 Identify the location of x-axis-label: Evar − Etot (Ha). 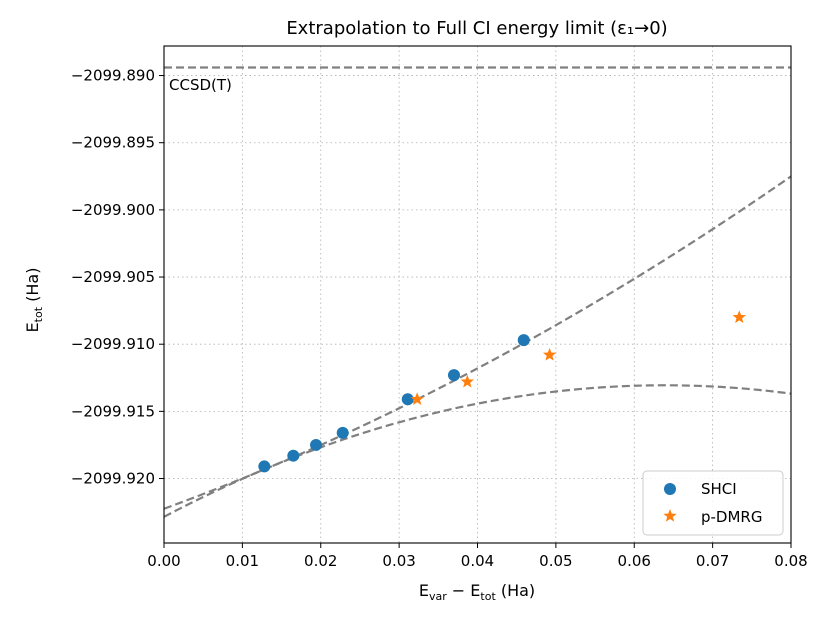
(477, 592).